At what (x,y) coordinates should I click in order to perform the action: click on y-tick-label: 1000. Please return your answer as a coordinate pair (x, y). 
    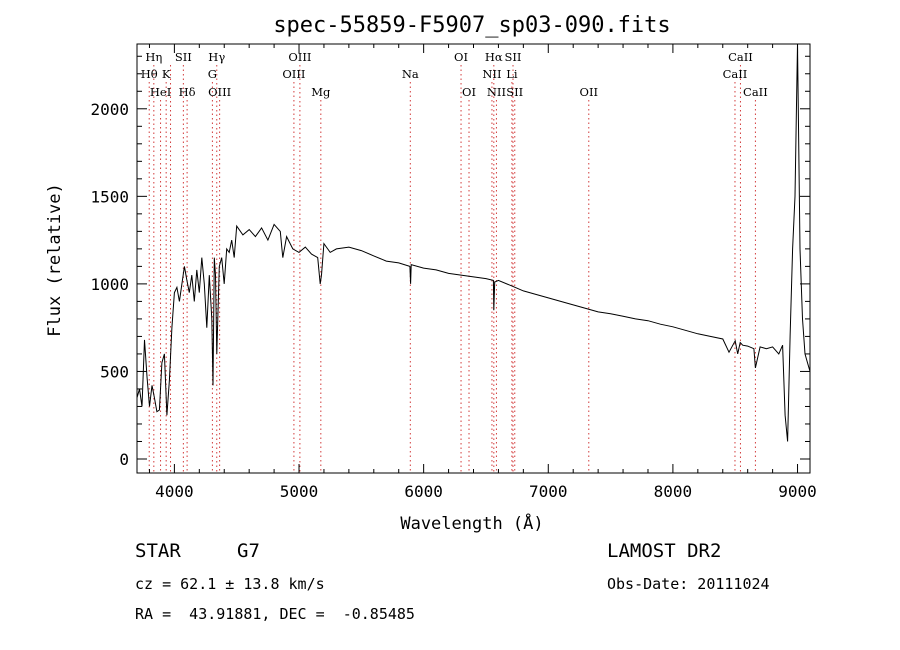
    Looking at the image, I should click on (109, 284).